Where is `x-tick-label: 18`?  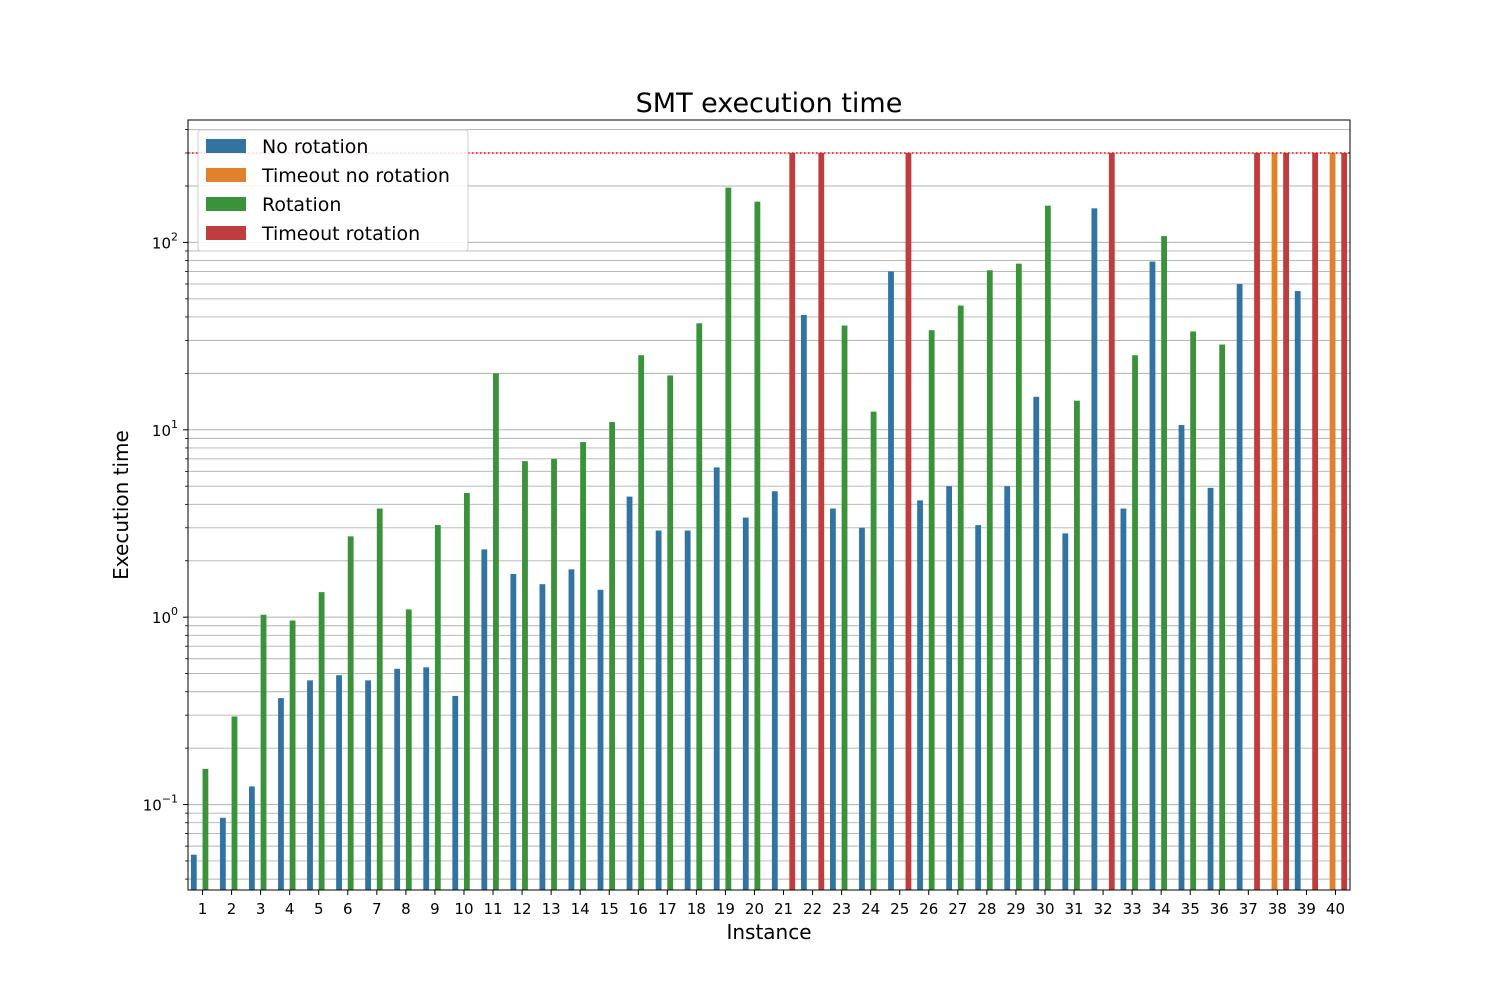 x-tick-label: 18 is located at coordinates (696, 909).